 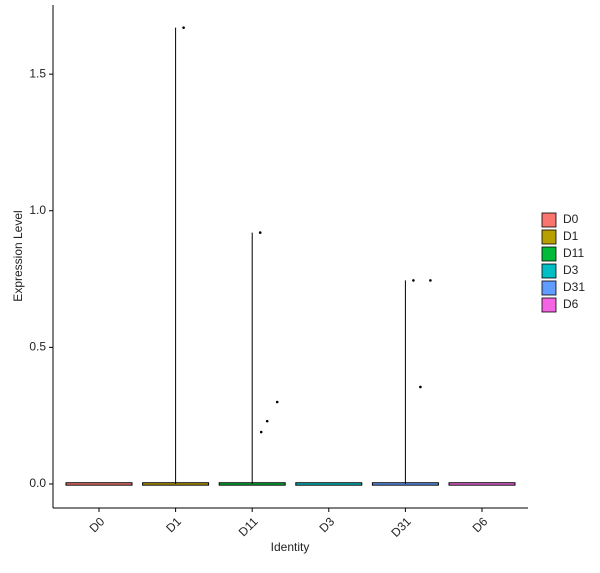 I want to click on y-tick-label: 1.0, so click(x=37, y=210).